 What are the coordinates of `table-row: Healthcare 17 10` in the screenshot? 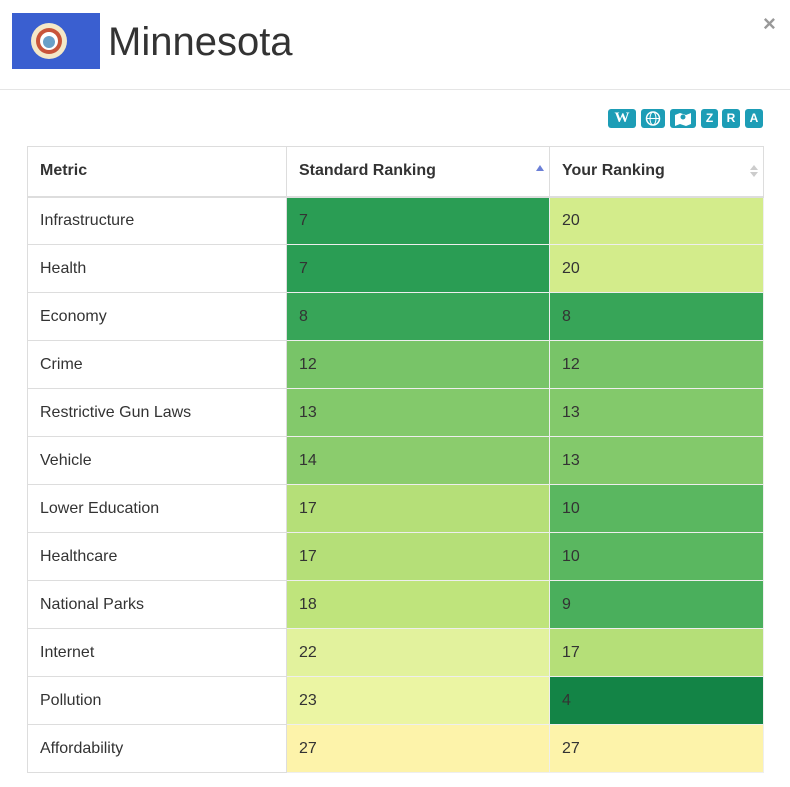 It's located at (395, 556).